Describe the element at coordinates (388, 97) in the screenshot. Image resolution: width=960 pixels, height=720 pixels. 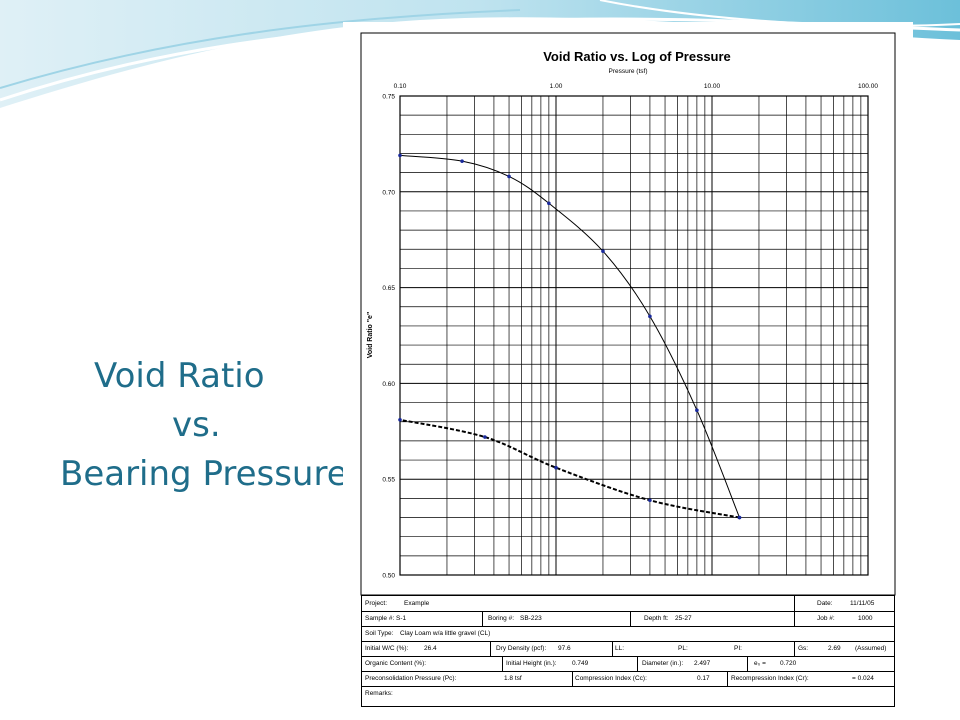
I see `y-tick-label: 0.75` at that location.